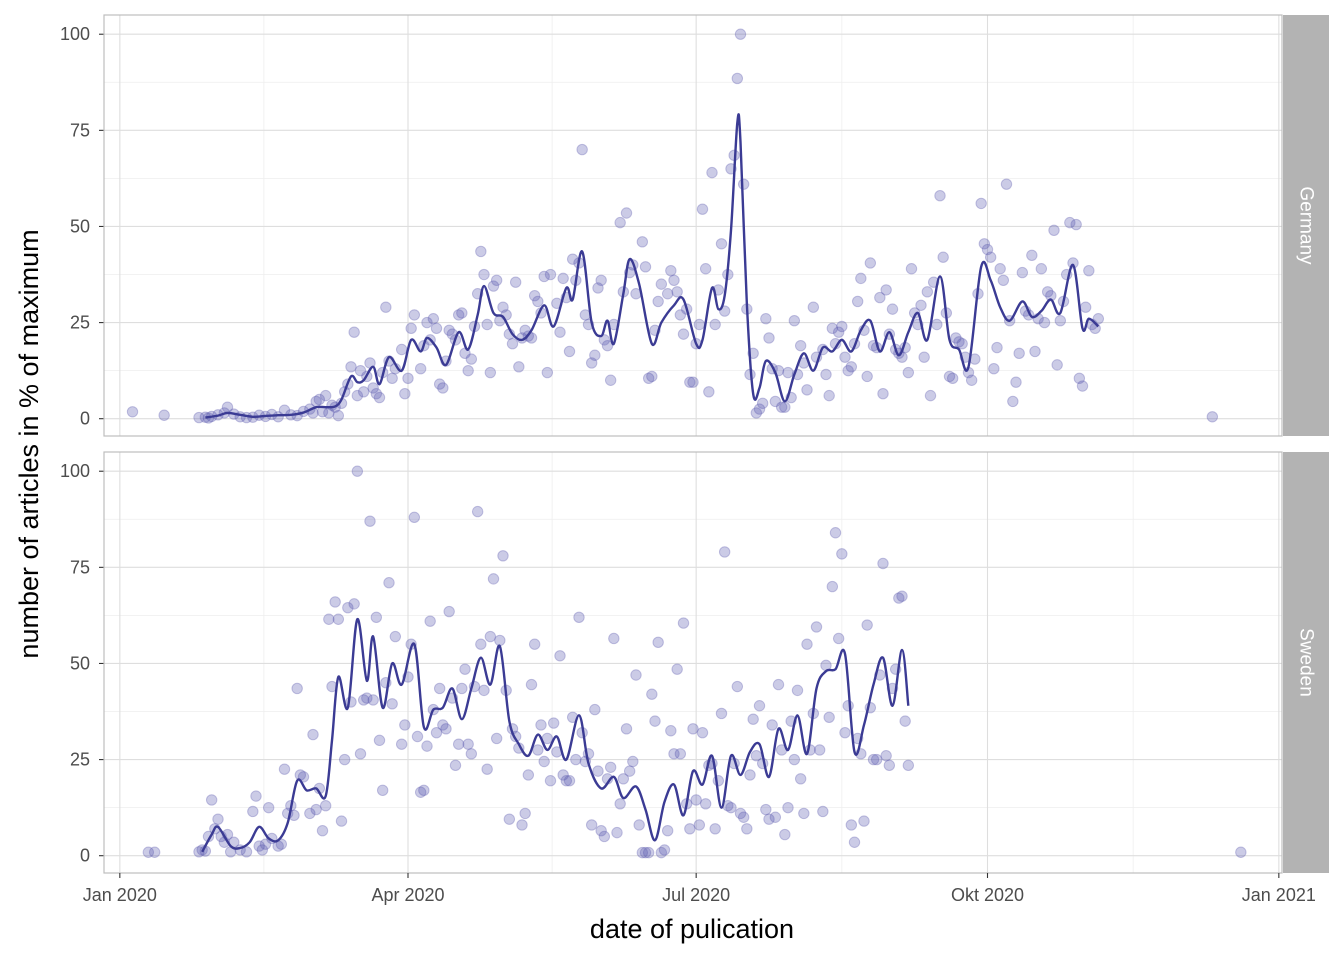 The width and height of the screenshot is (1344, 960). What do you see at coordinates (80, 226) in the screenshot?
I see `y-tick-label: 50` at bounding box center [80, 226].